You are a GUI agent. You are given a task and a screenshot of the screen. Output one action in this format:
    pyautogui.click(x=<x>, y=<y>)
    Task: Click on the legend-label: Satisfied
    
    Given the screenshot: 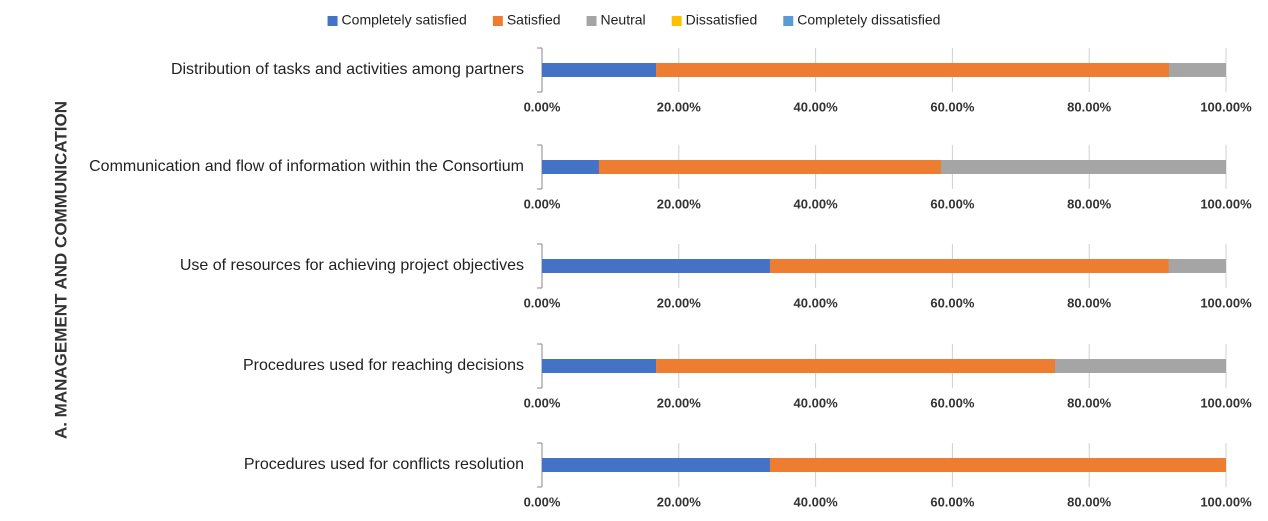 What is the action you would take?
    pyautogui.click(x=534, y=20)
    